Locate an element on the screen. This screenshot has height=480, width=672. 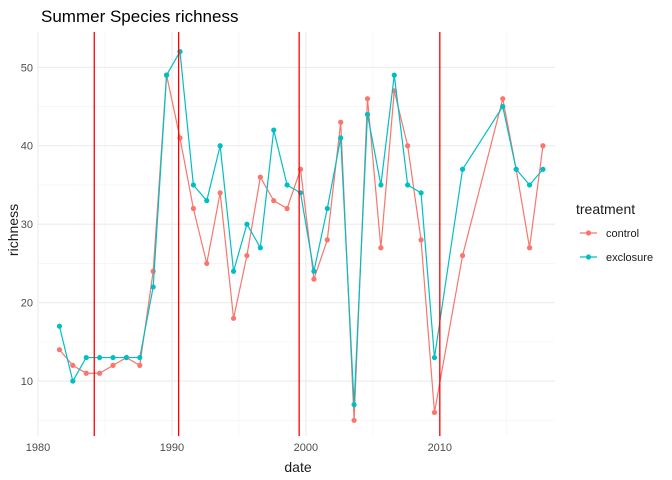
y-axis-title: richness is located at coordinates (13, 230).